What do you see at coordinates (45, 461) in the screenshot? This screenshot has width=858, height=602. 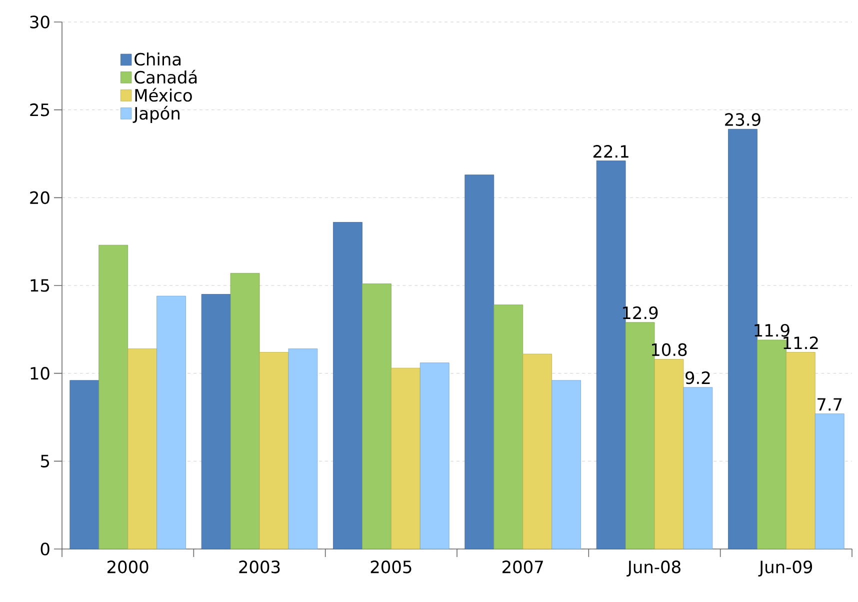 I see `y-tick-label: 5` at bounding box center [45, 461].